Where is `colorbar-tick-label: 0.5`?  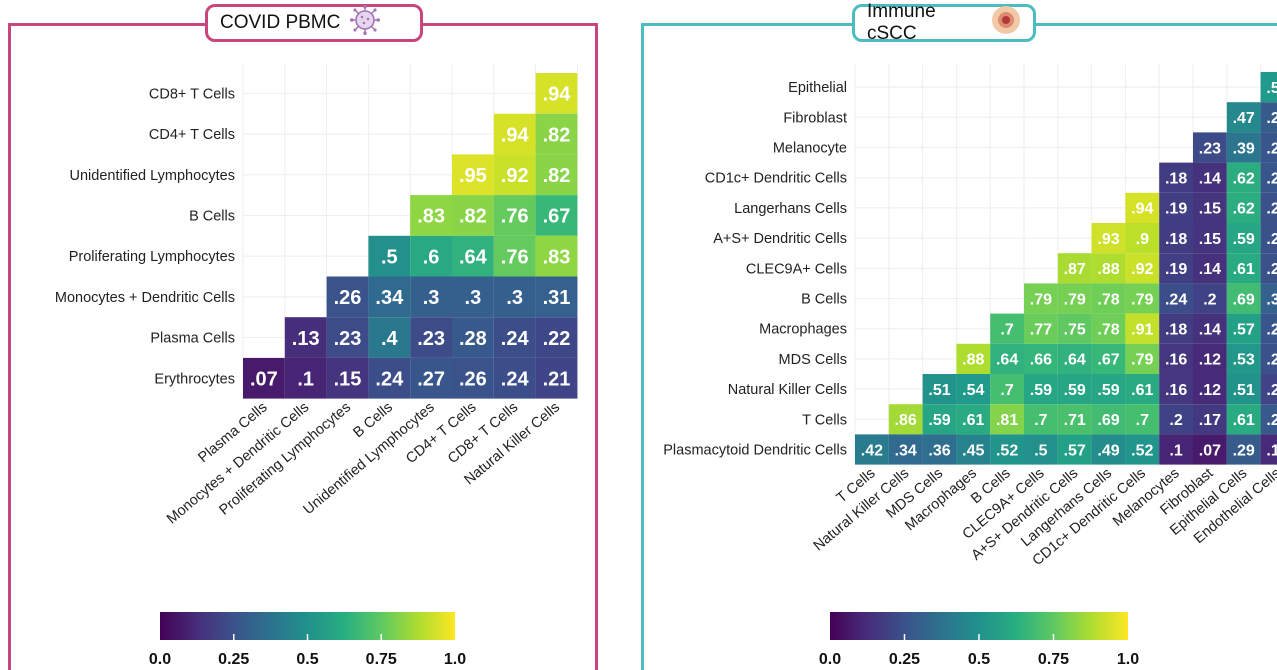
colorbar-tick-label: 0.5 is located at coordinates (307, 659).